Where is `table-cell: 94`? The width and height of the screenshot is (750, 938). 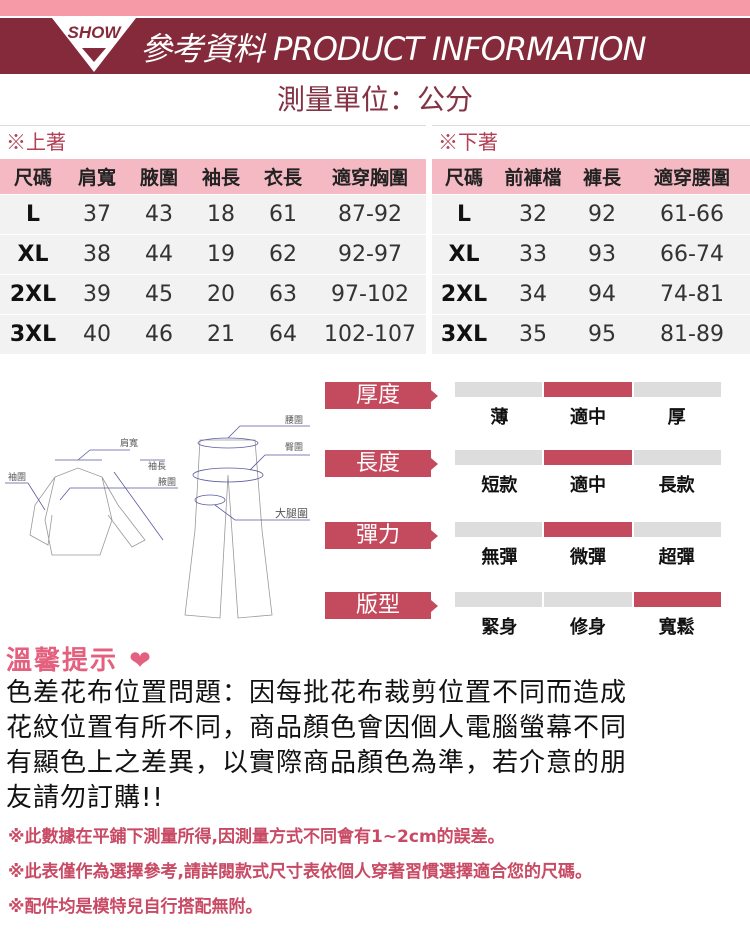 table-cell: 94 is located at coordinates (602, 294).